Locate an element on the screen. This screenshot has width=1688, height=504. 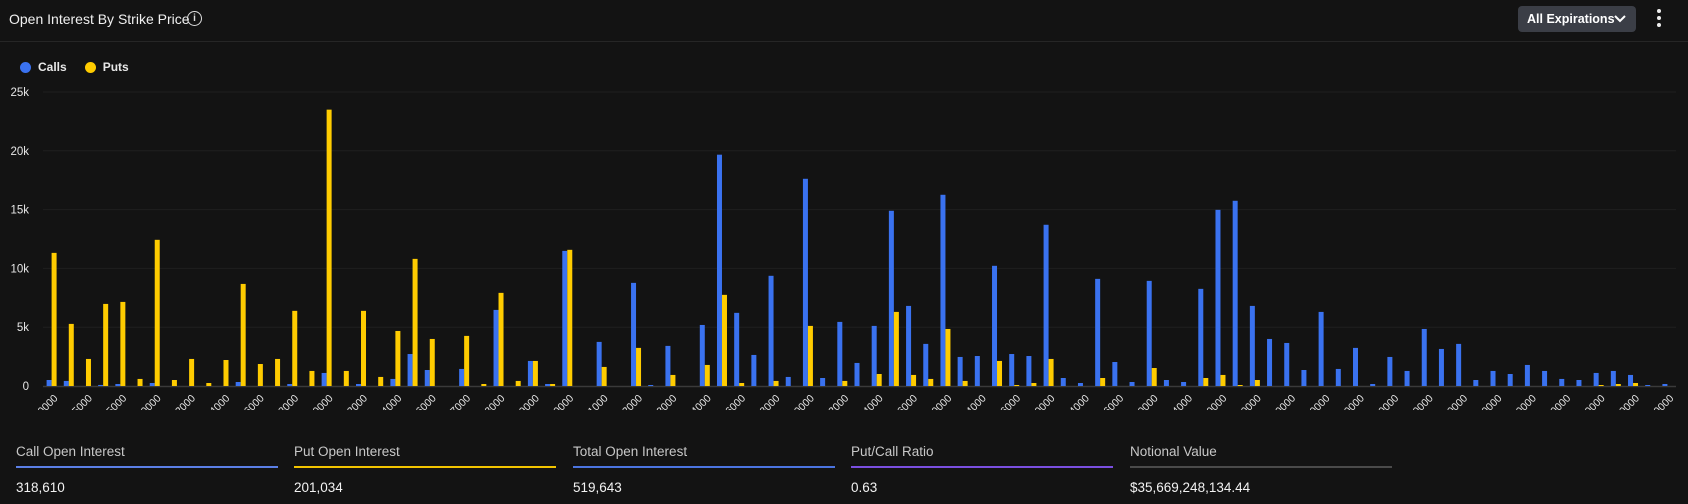
legend-label: Puts is located at coordinates (115, 67).